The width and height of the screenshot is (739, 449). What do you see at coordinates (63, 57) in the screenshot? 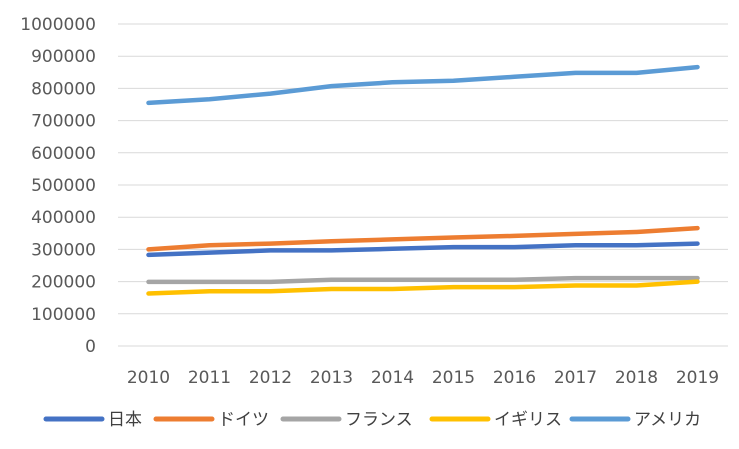
I see `y-tick-label: 900000` at bounding box center [63, 57].